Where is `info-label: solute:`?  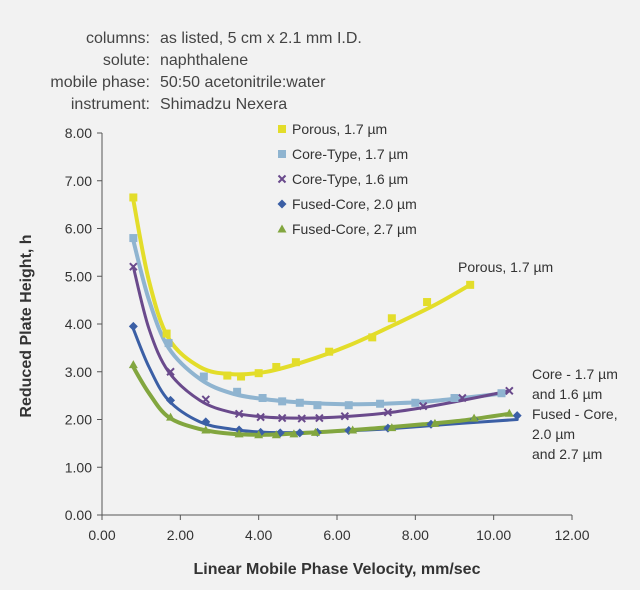 info-label: solute: is located at coordinates (126, 60).